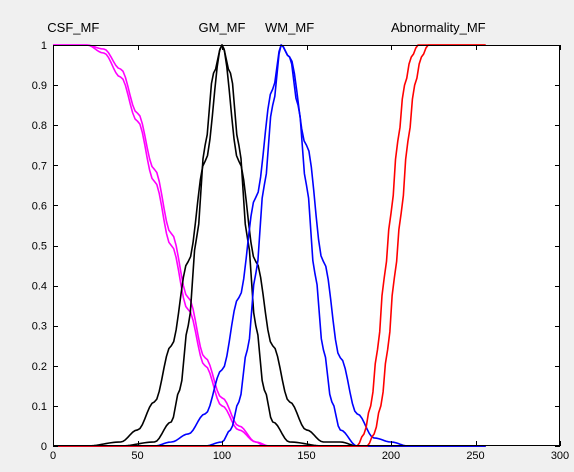  Describe the element at coordinates (39, 287) in the screenshot. I see `y-tick-label: 0.4` at that location.